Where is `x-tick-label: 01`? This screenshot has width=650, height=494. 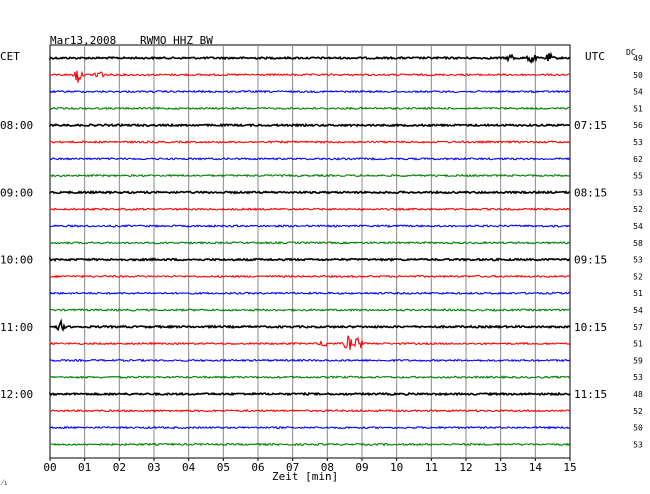
x-tick-label: 01 is located at coordinates (84, 467).